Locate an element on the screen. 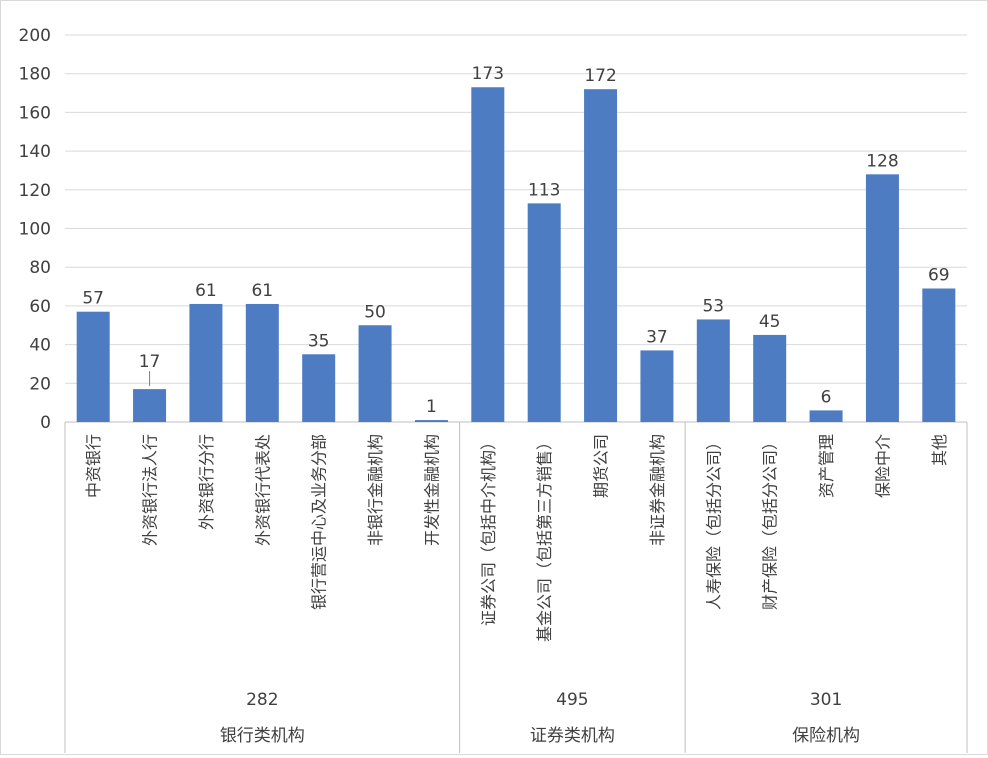 The image size is (988, 758). y-tick-label: 20 is located at coordinates (40, 384).